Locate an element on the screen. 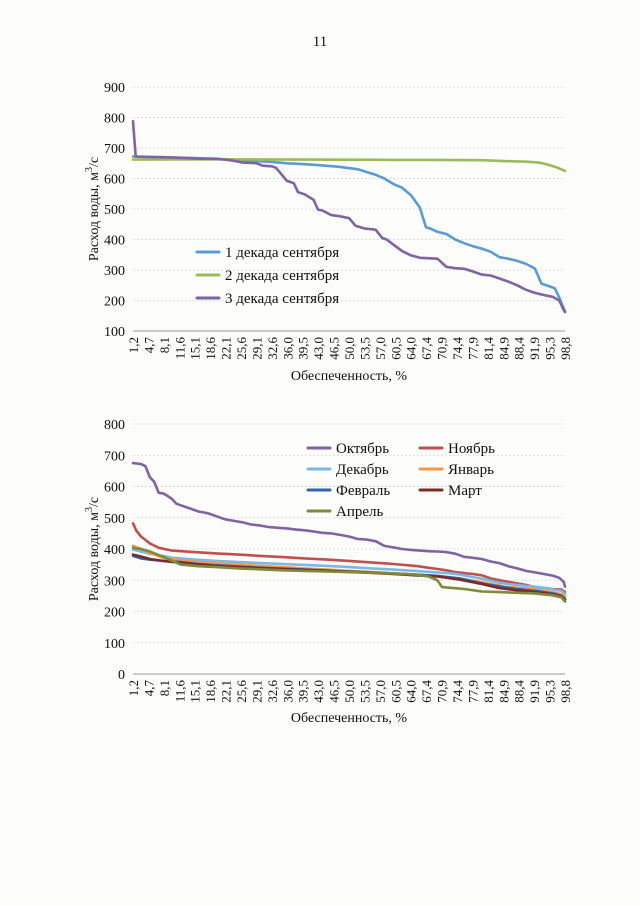 The image size is (640, 905). chart1-x-tick-label: 36,0 is located at coordinates (287, 348).